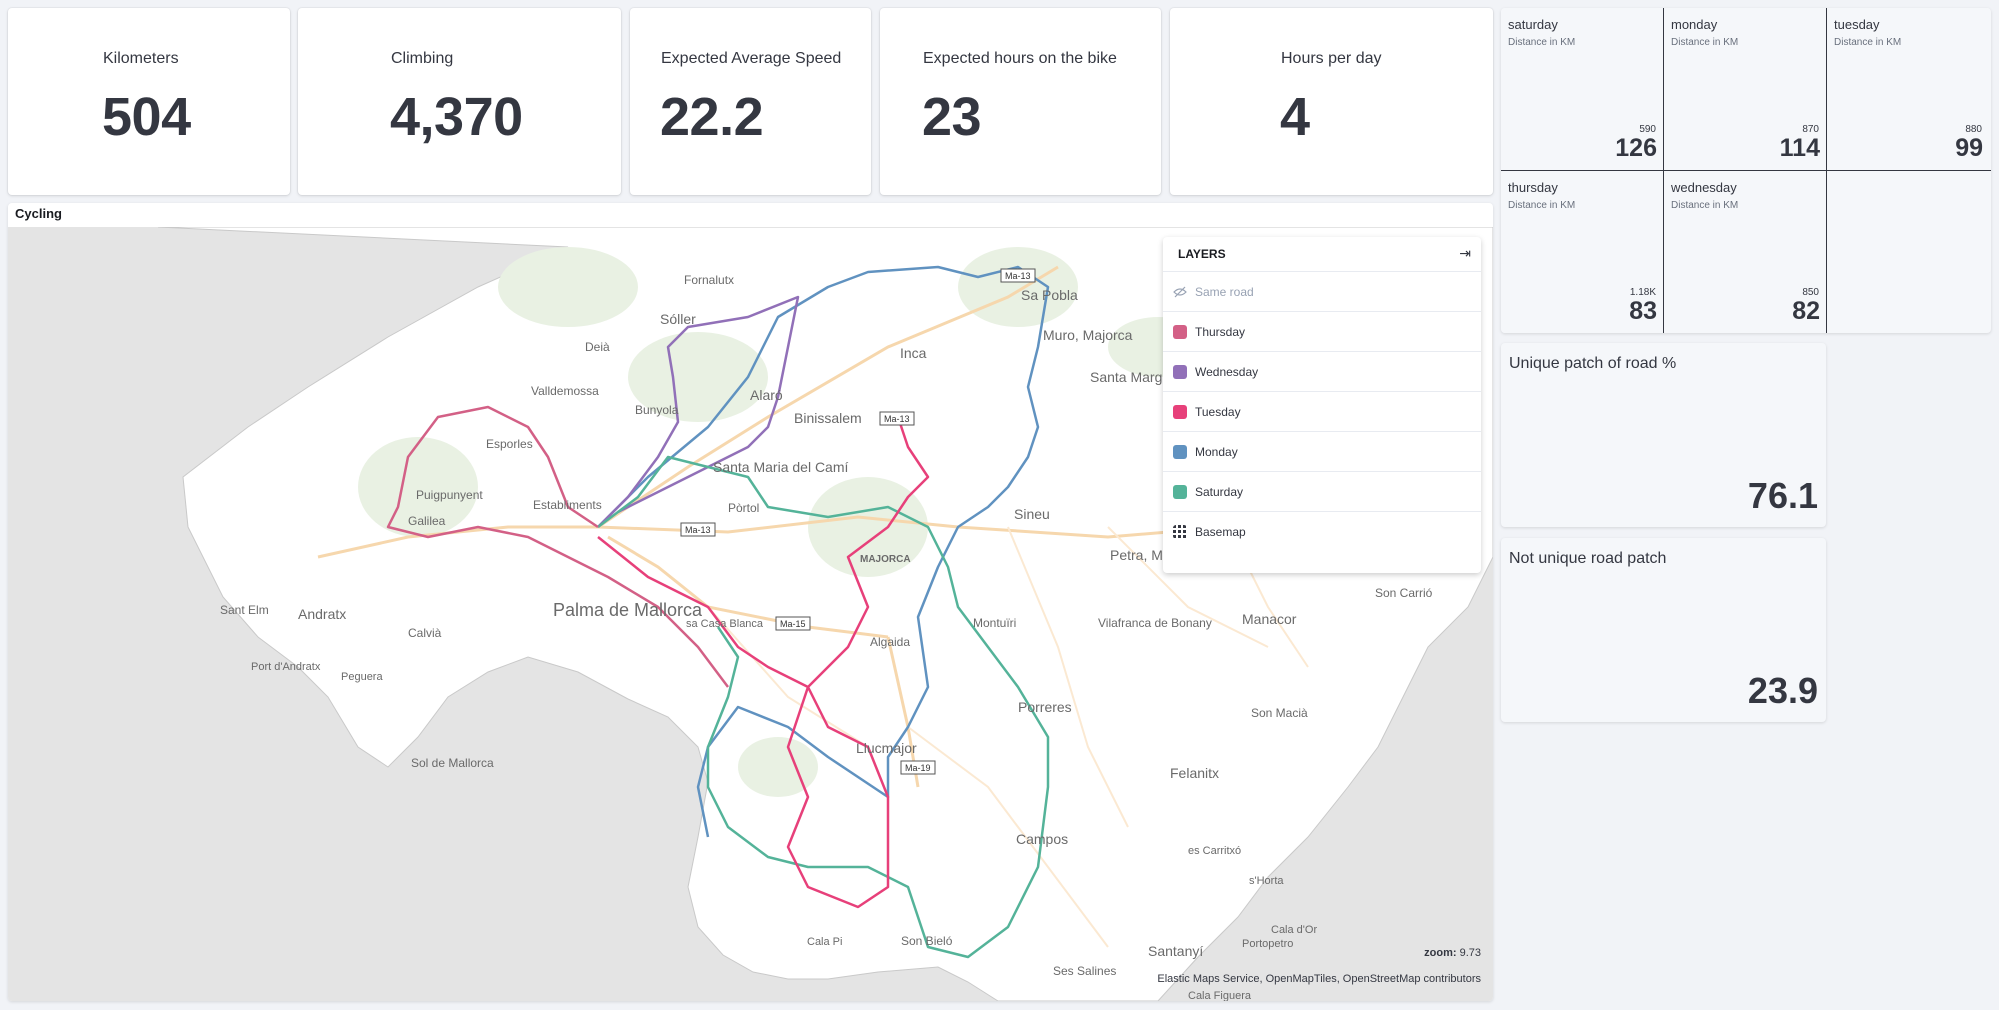 The width and height of the screenshot is (1999, 1010). I want to click on layer-label: Thursday, so click(1220, 332).